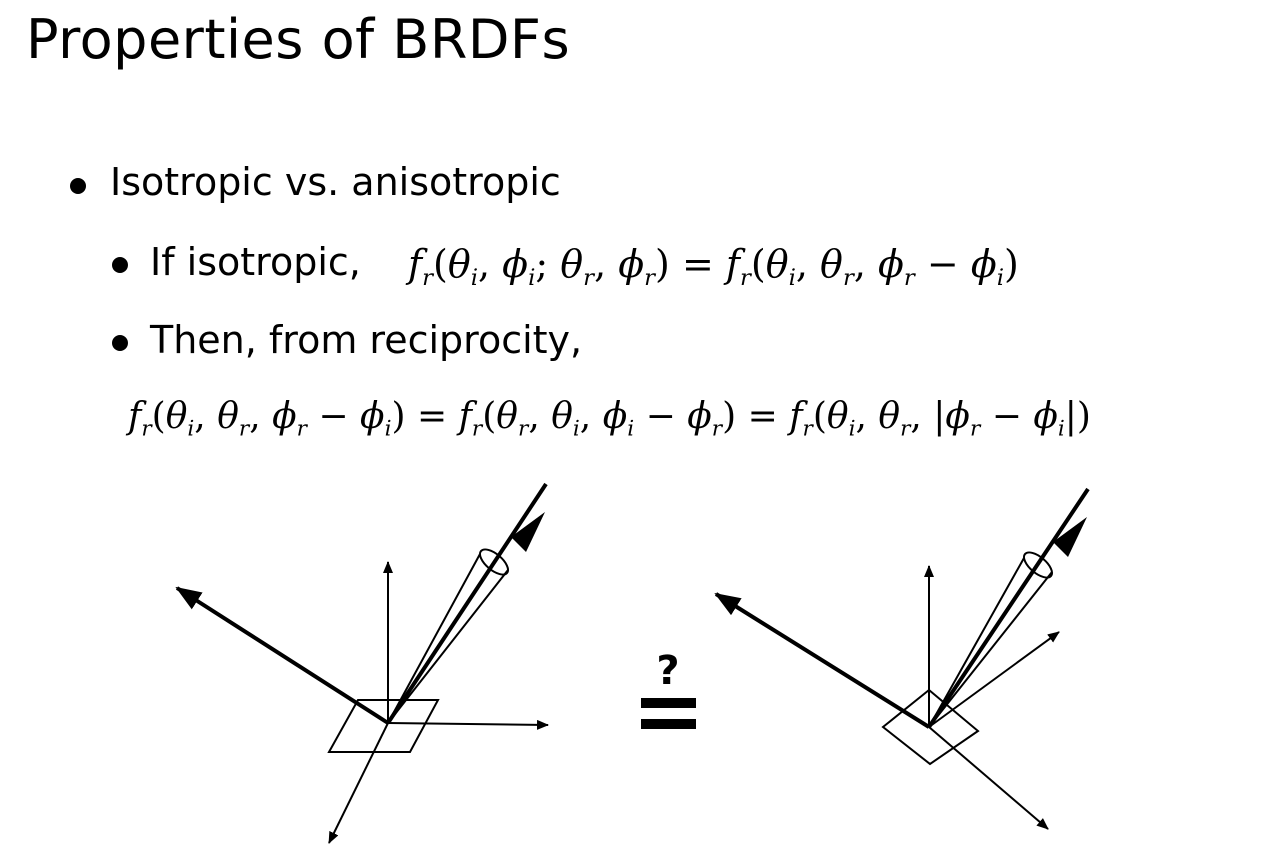  I want to click on right-incoming-arrow, so click(1008, 608).